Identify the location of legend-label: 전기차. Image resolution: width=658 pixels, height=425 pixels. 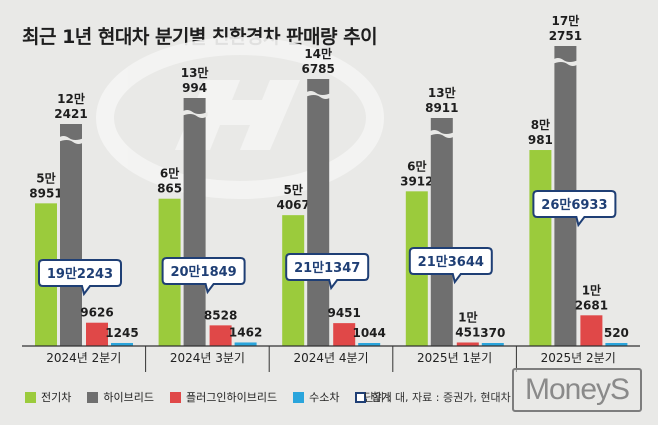
(56, 397).